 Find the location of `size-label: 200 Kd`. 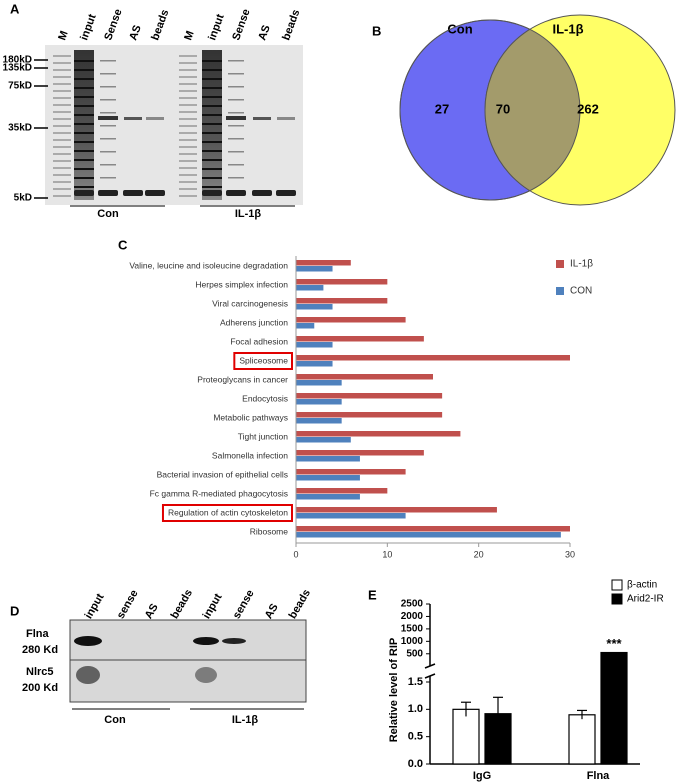

size-label: 200 Kd is located at coordinates (40, 688).